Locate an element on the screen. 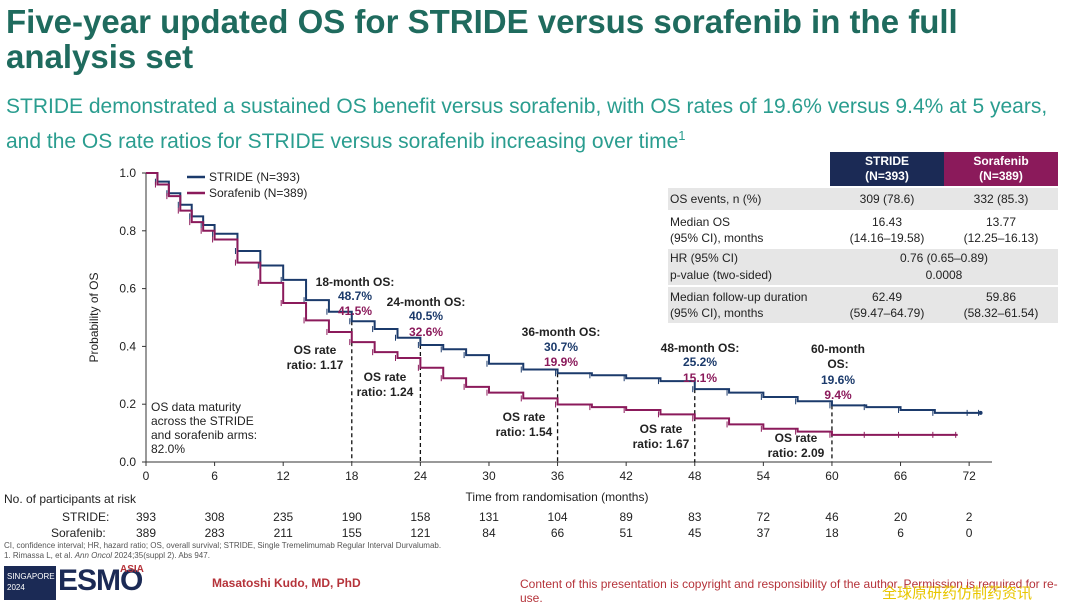 The image size is (1080, 611). risk-stride-value: 83 is located at coordinates (695, 517).